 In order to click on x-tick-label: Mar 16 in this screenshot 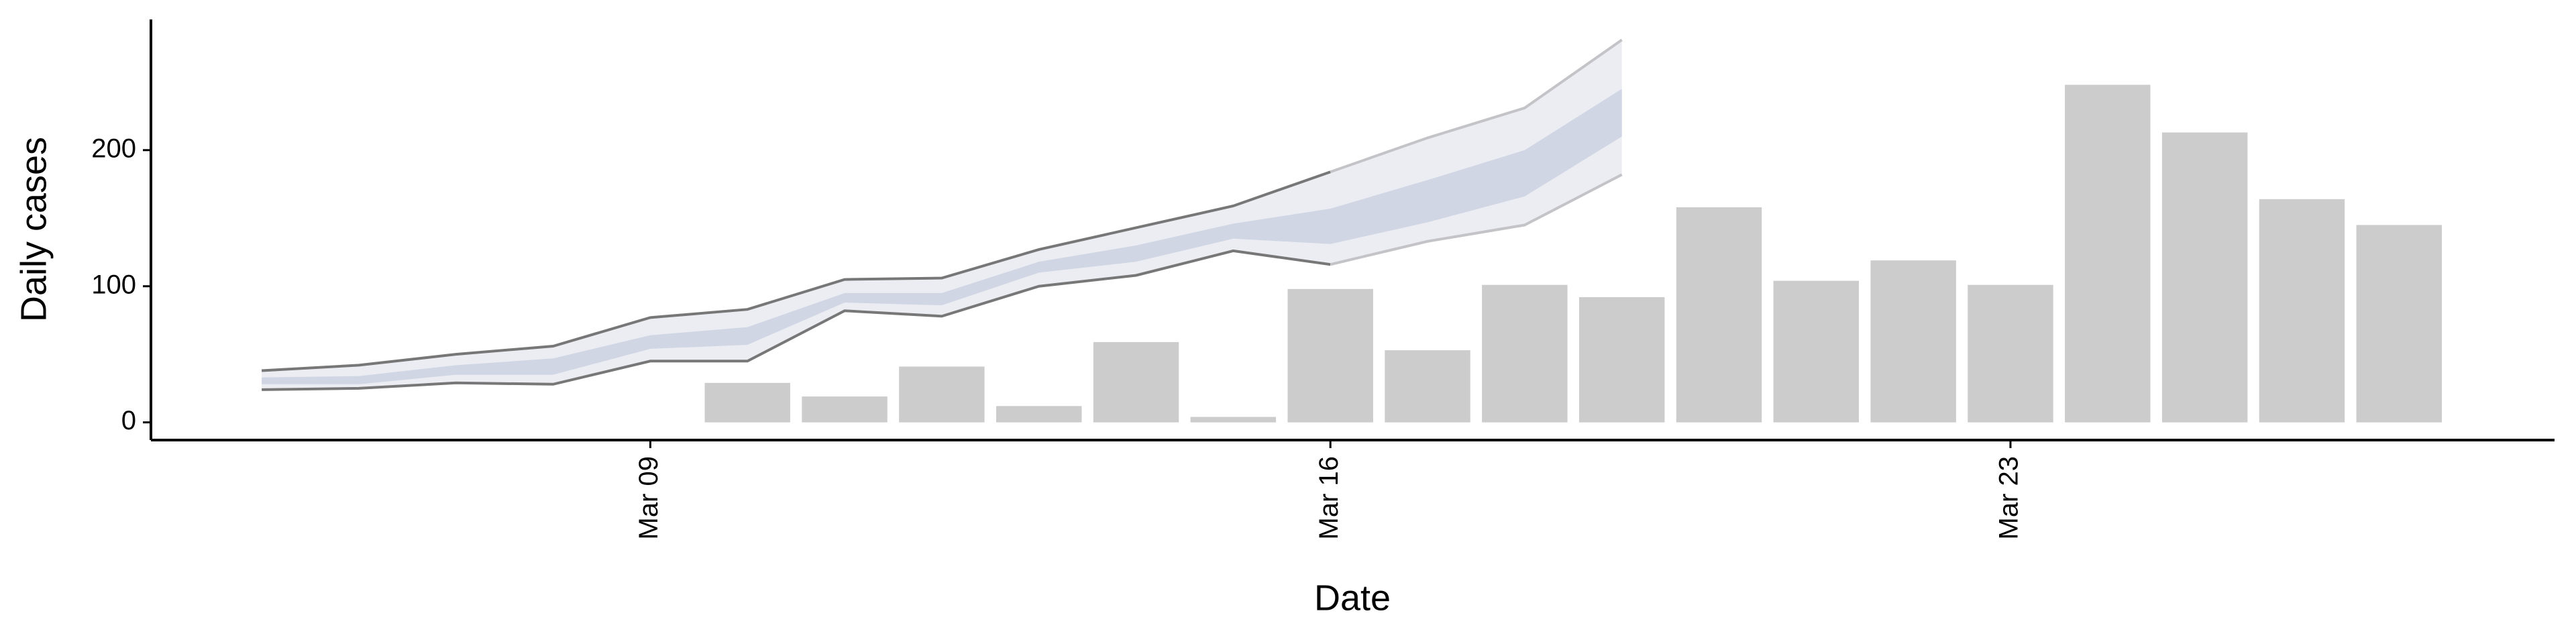, I will do `click(1329, 498)`.